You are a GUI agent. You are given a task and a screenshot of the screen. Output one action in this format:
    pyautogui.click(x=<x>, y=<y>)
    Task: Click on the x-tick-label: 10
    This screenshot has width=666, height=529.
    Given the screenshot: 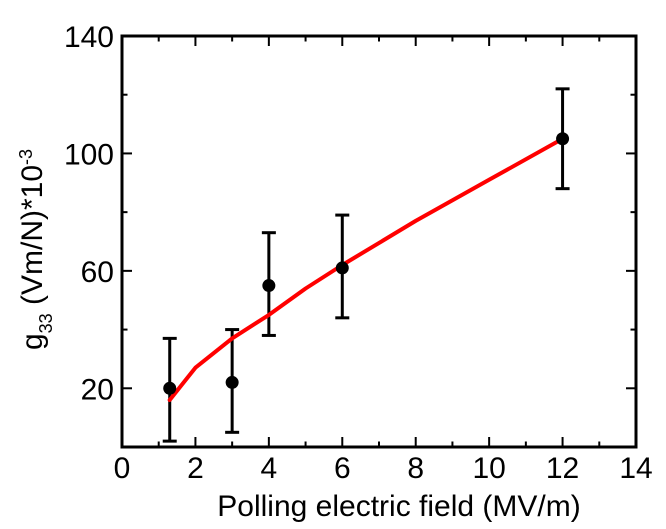 What is the action you would take?
    pyautogui.click(x=488, y=468)
    